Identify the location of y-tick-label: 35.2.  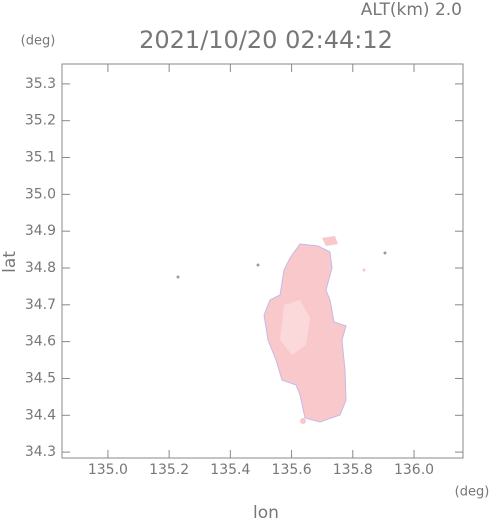
(40, 121).